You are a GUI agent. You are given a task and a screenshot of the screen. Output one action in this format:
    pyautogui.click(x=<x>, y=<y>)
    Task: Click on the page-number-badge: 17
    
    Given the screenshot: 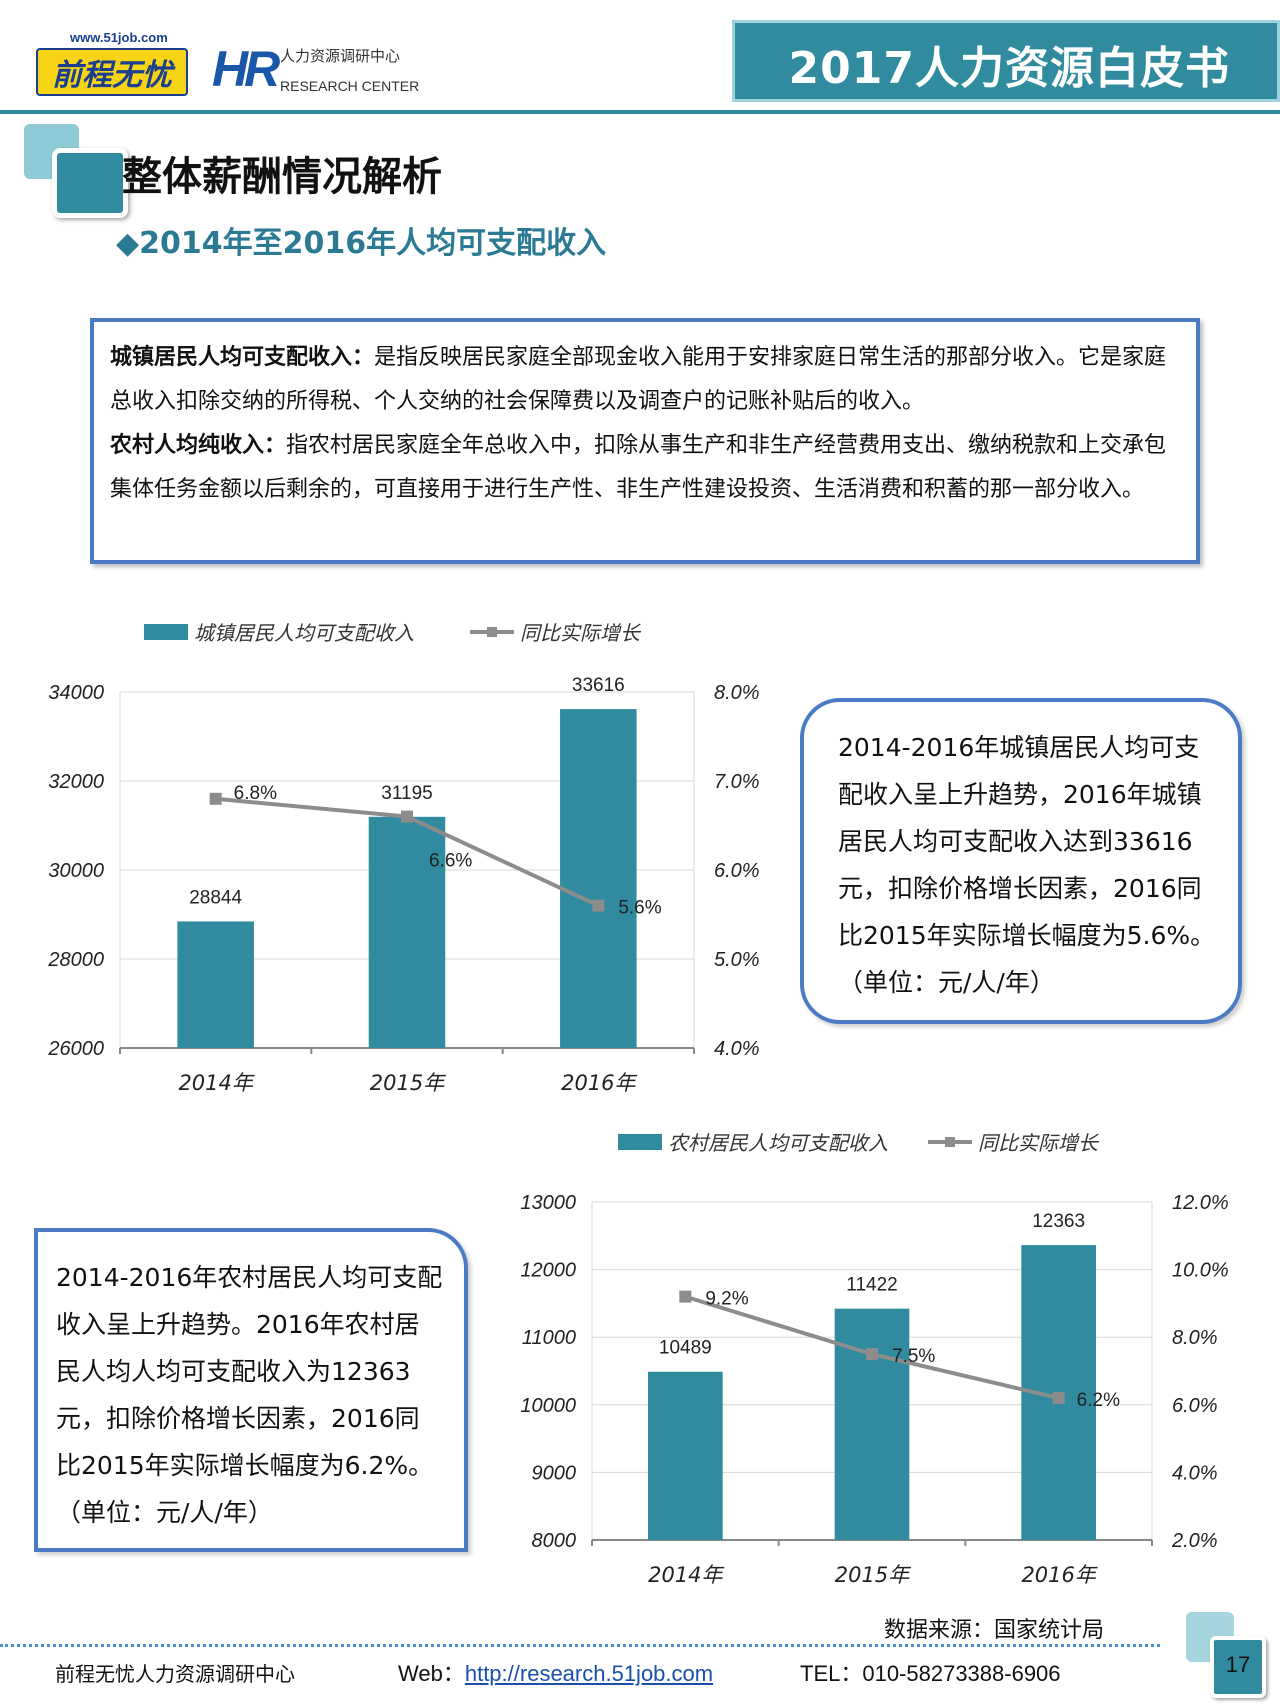 What is the action you would take?
    pyautogui.click(x=1227, y=1657)
    